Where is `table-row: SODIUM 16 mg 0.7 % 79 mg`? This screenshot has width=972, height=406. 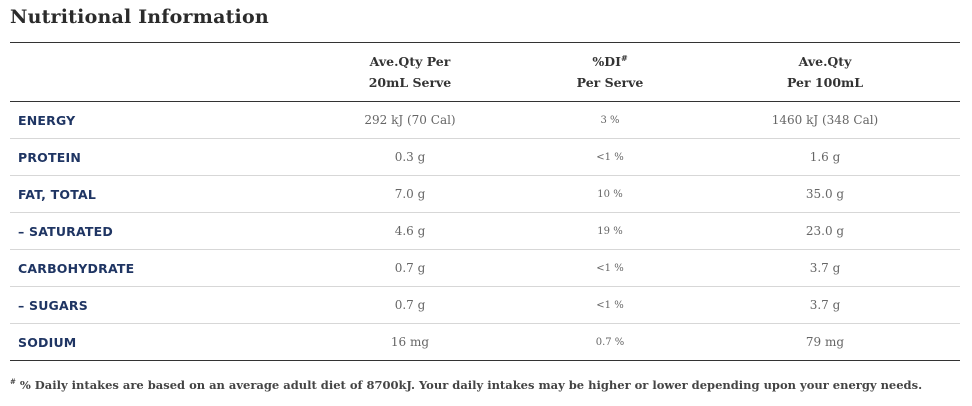
table-row: SODIUM 16 mg 0.7 % 79 mg is located at coordinates (485, 342).